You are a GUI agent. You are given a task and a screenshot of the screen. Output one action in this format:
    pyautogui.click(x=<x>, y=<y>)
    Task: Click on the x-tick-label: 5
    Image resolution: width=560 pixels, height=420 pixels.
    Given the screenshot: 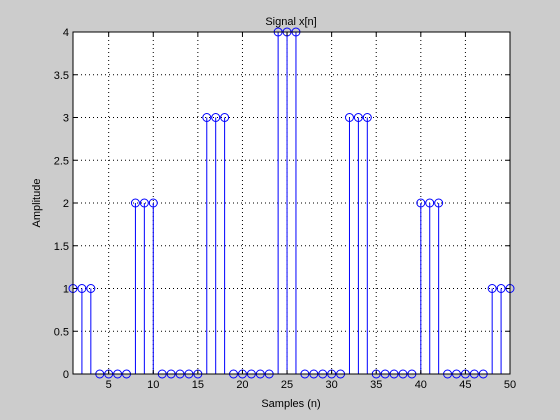 What is the action you would take?
    pyautogui.click(x=109, y=385)
    